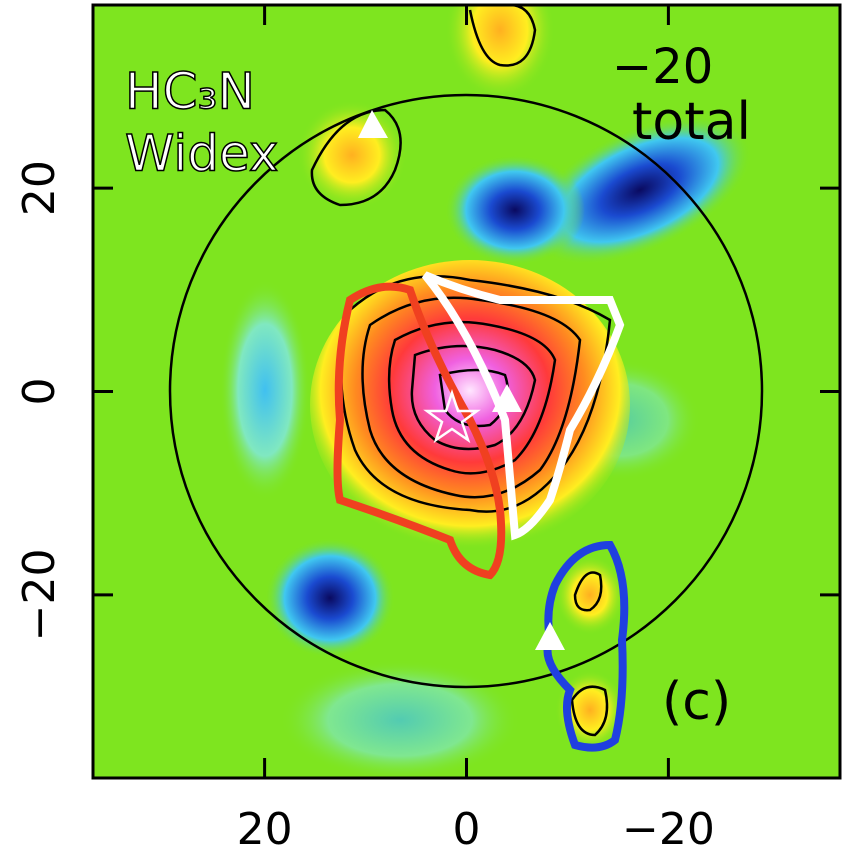 This screenshot has width=844, height=859. What do you see at coordinates (190, 92) in the screenshot?
I see `molecule-label: HC₃N` at bounding box center [190, 92].